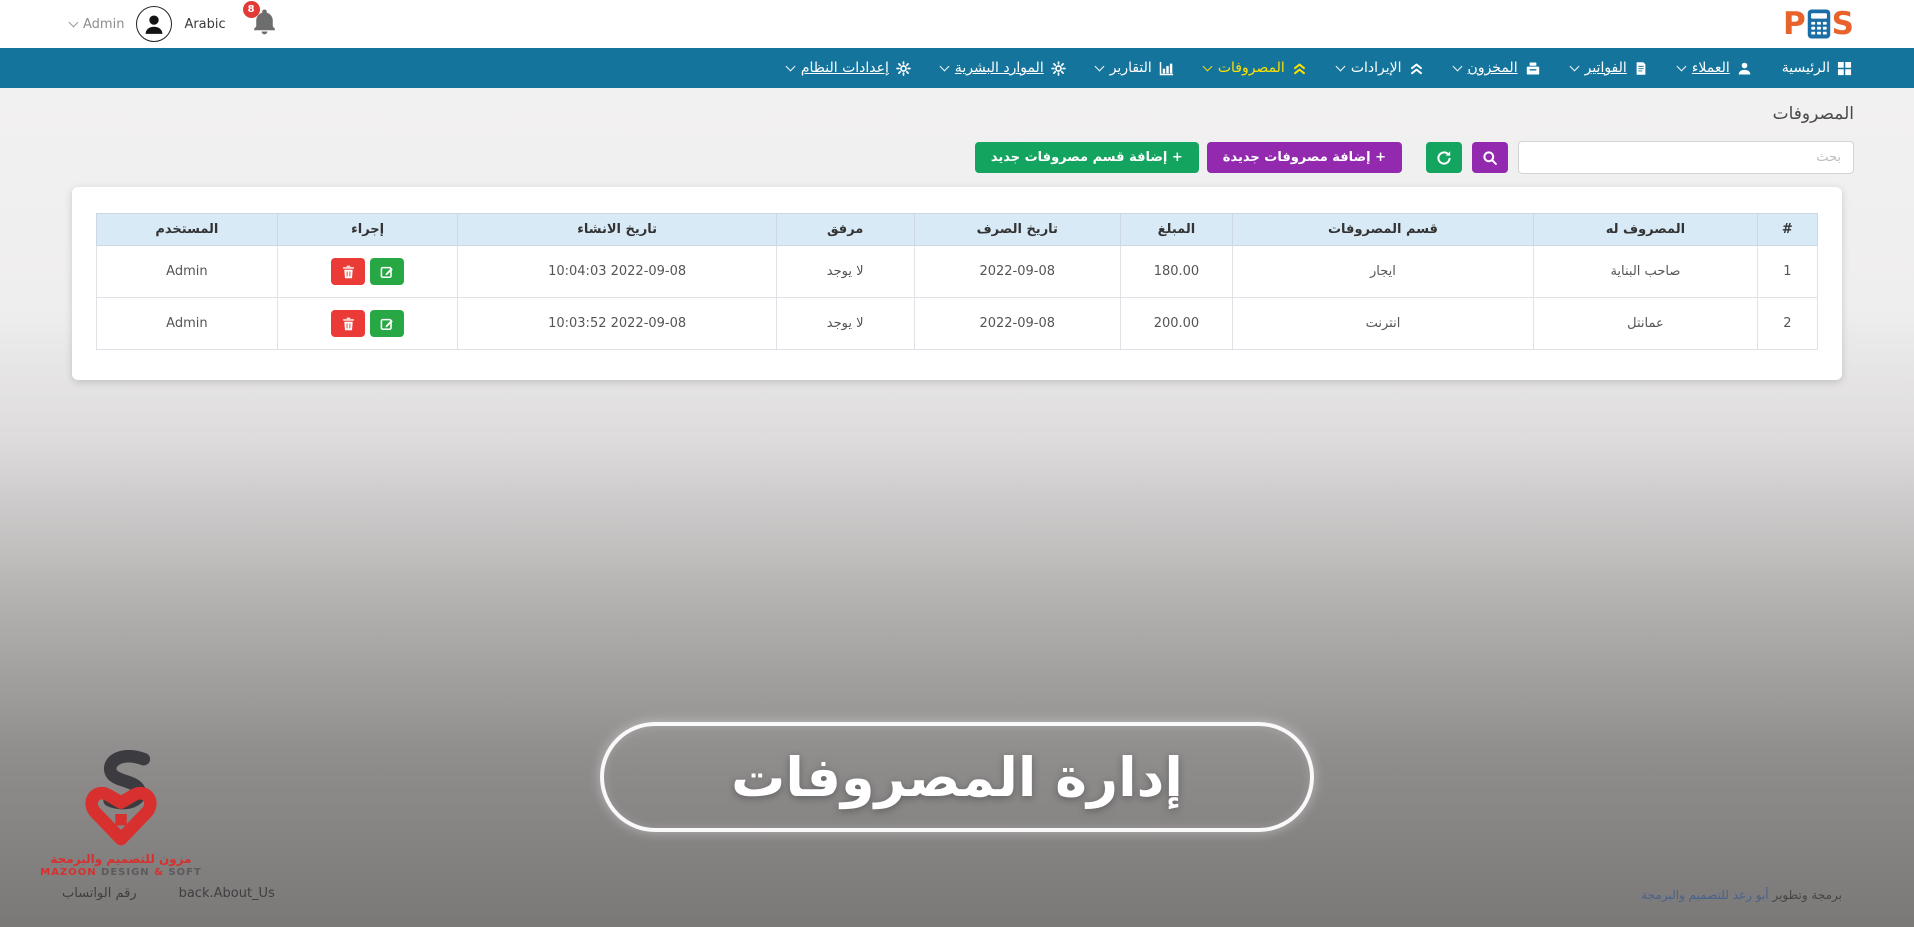 The height and width of the screenshot is (927, 1914). Describe the element at coordinates (205, 24) in the screenshot. I see `language-selector: Arabic` at that location.